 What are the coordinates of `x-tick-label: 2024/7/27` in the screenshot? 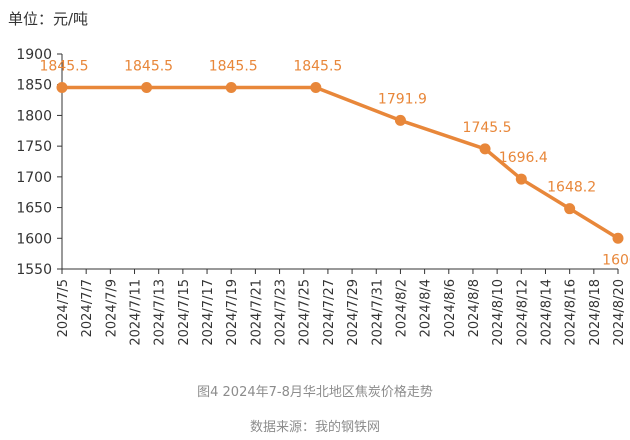 It's located at (329, 312).